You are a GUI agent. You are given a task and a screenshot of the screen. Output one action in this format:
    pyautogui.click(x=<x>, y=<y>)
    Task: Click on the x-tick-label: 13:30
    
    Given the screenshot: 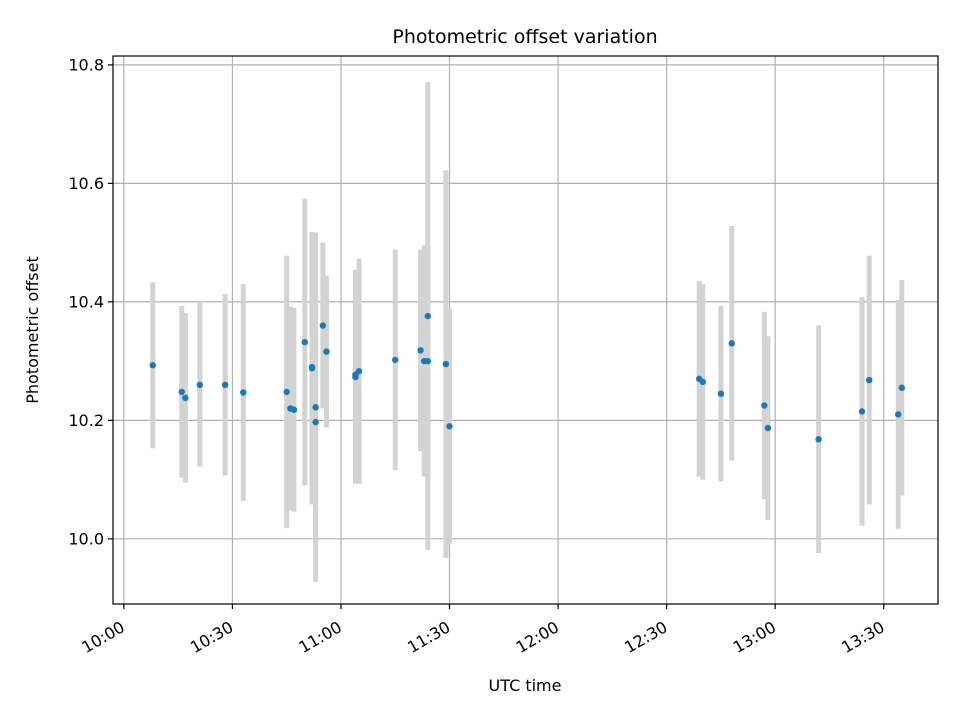 What is the action you would take?
    pyautogui.click(x=862, y=637)
    